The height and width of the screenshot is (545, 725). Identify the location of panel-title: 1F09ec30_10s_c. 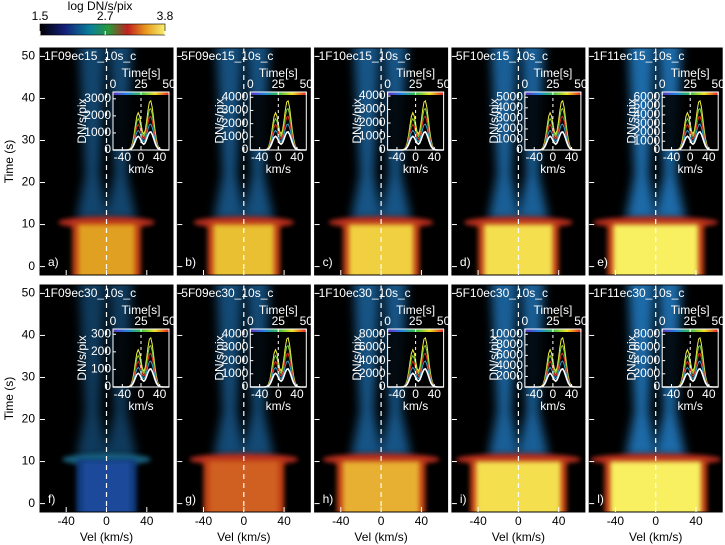
(90, 293).